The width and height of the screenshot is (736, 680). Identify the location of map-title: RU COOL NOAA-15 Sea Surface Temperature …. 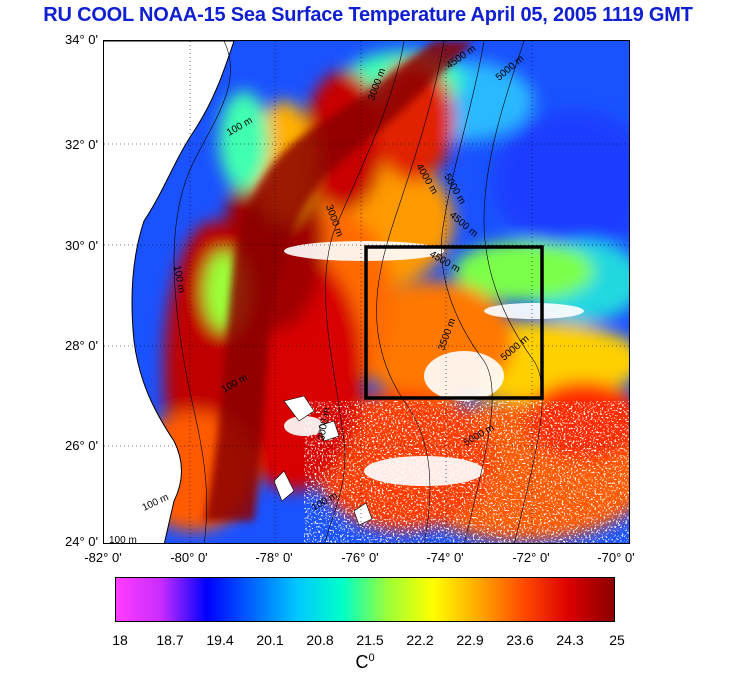
(368, 15).